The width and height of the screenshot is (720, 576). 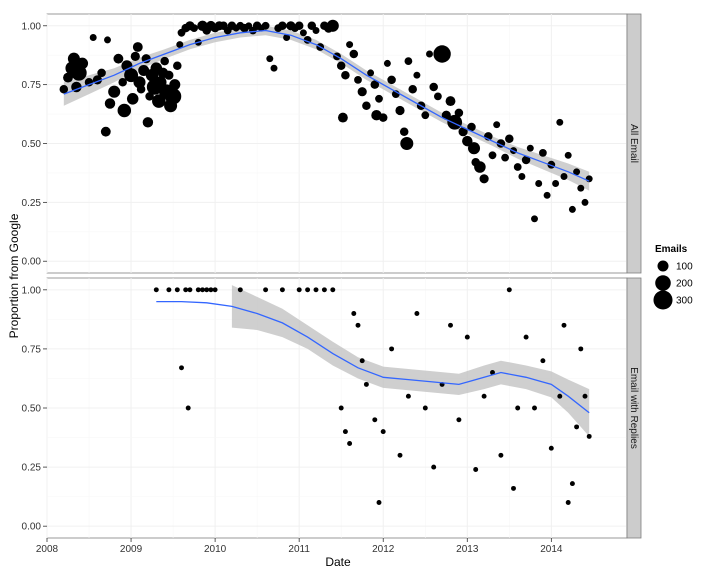 I want to click on x-tick-label: 2013, so click(x=467, y=549).